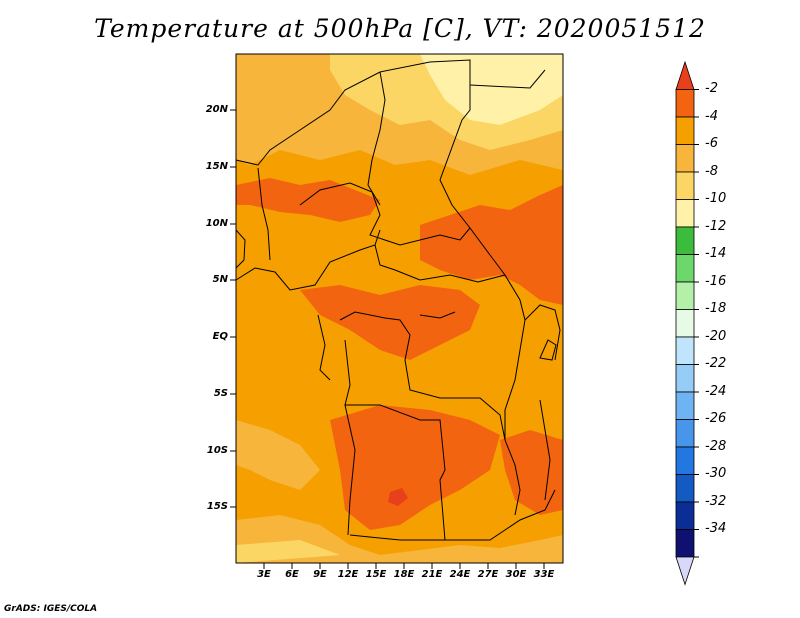 The width and height of the screenshot is (800, 618). I want to click on colorbar-label: -28, so click(716, 446).